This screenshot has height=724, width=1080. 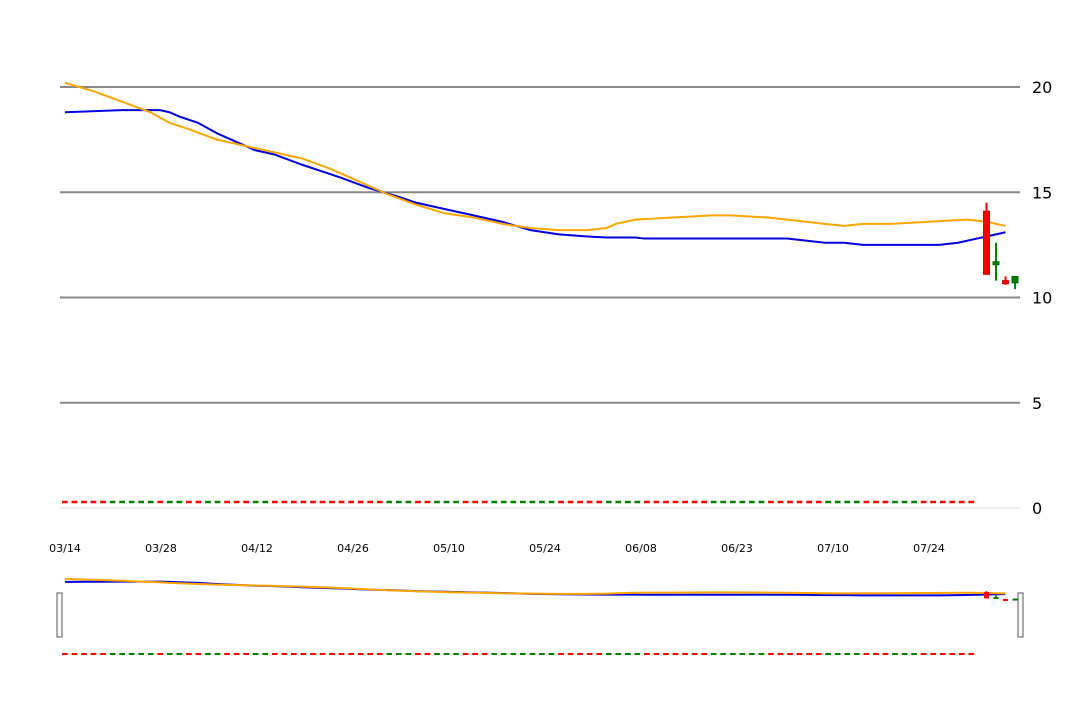 I want to click on x-tick-label: 03/28, so click(x=161, y=548).